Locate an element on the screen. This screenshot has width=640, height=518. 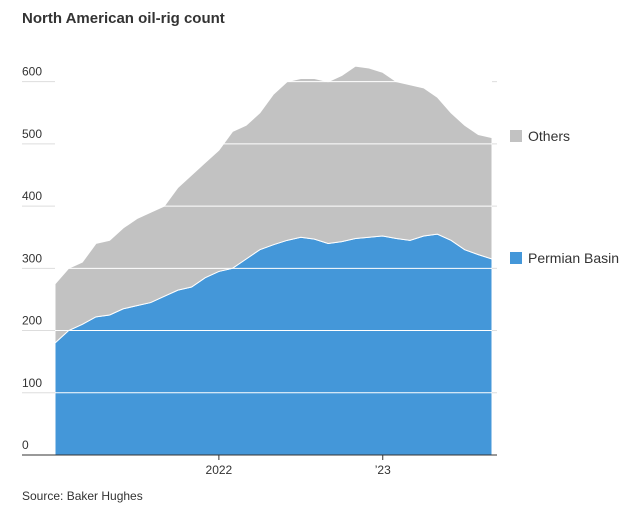
legend-label: Others is located at coordinates (549, 136).